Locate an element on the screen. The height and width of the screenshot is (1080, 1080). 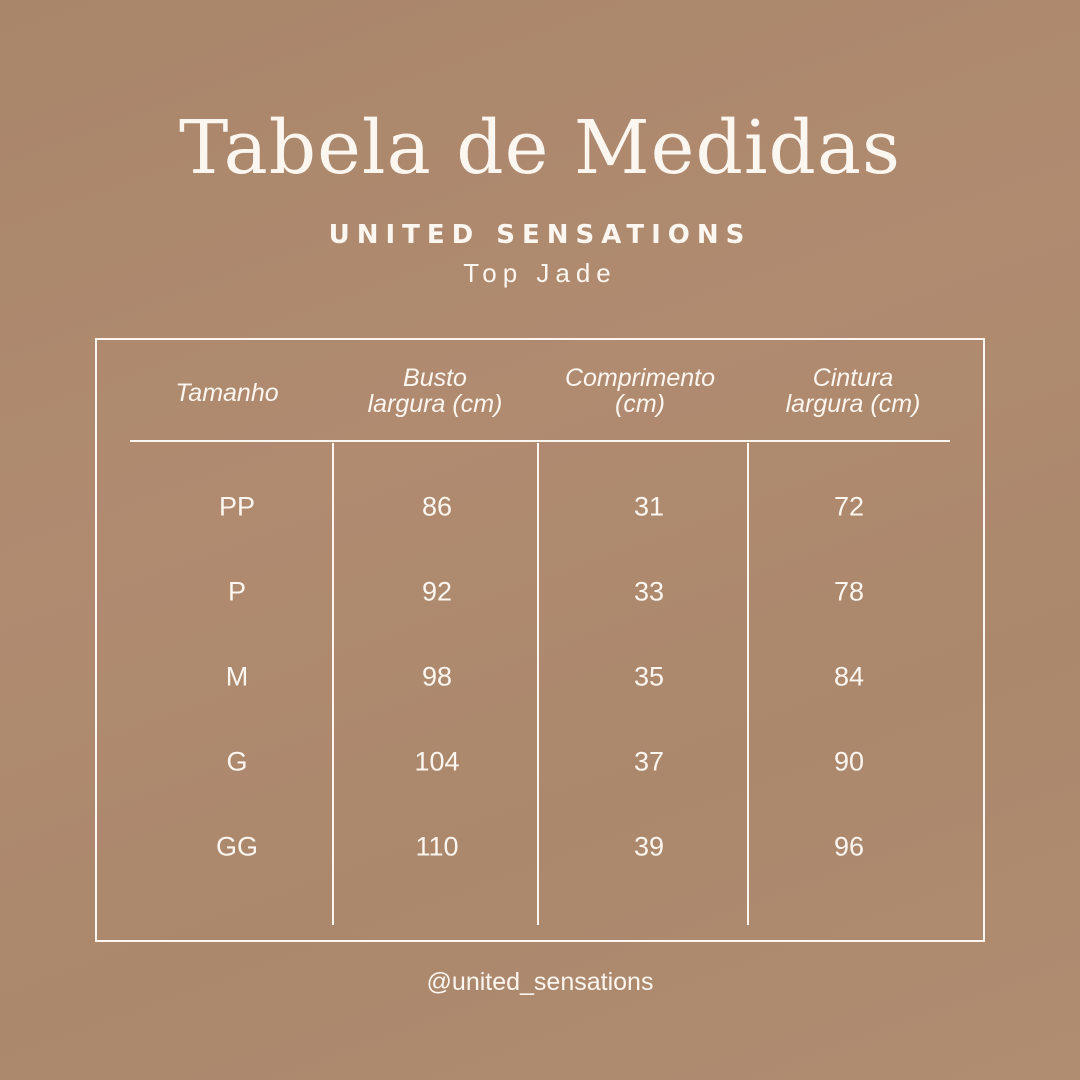
column-header: Cintura largura (cm) is located at coordinates (853, 391).